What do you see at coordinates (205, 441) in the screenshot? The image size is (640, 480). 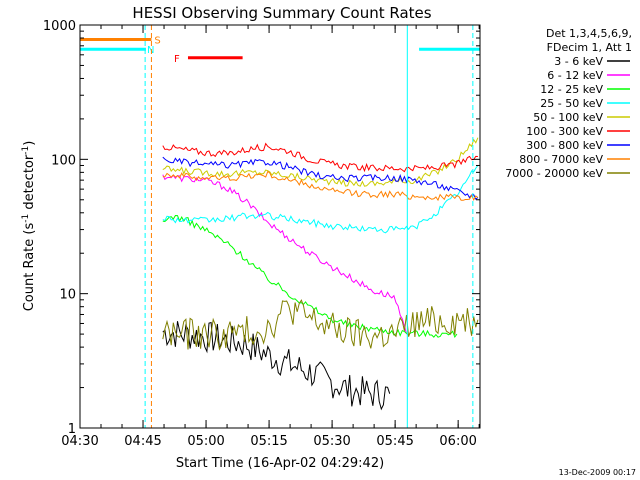 I see `x-tick-label-2: 05:00` at bounding box center [205, 441].